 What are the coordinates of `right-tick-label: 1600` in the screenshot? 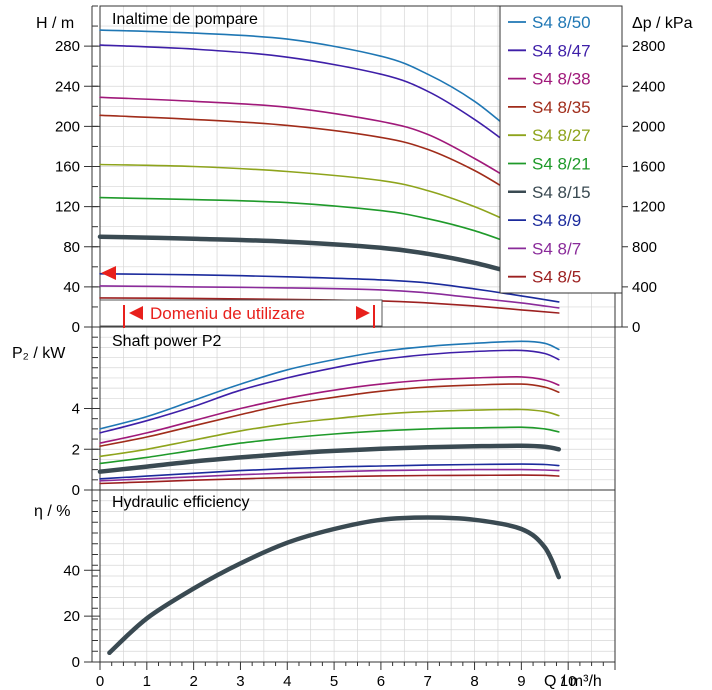 It's located at (648, 167).